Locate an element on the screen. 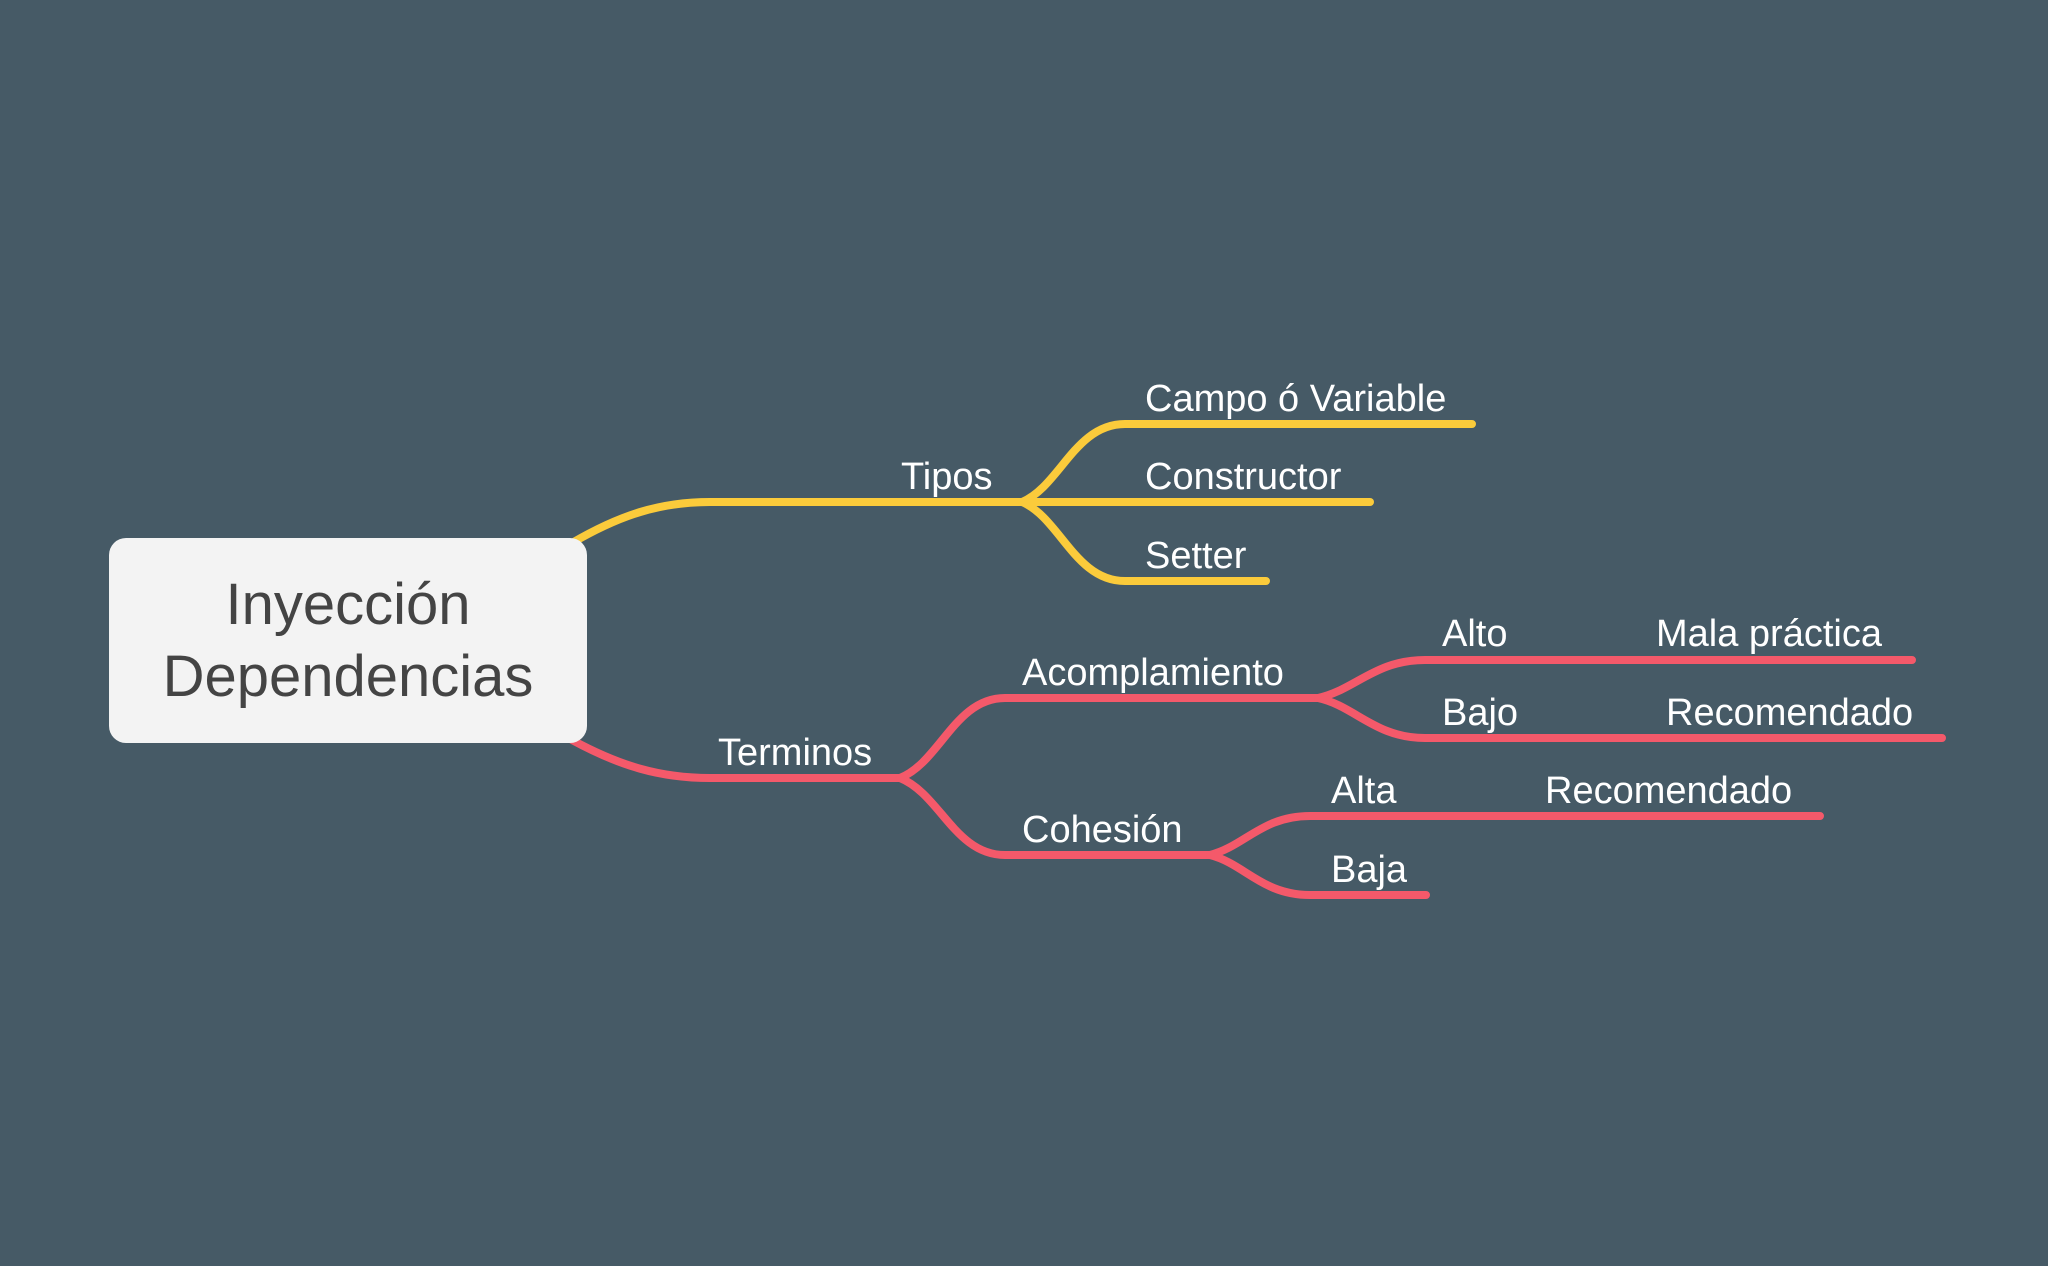 Image resolution: width=2048 pixels, height=1266 pixels. connector-acomplamiento-bajo is located at coordinates (1630, 718).